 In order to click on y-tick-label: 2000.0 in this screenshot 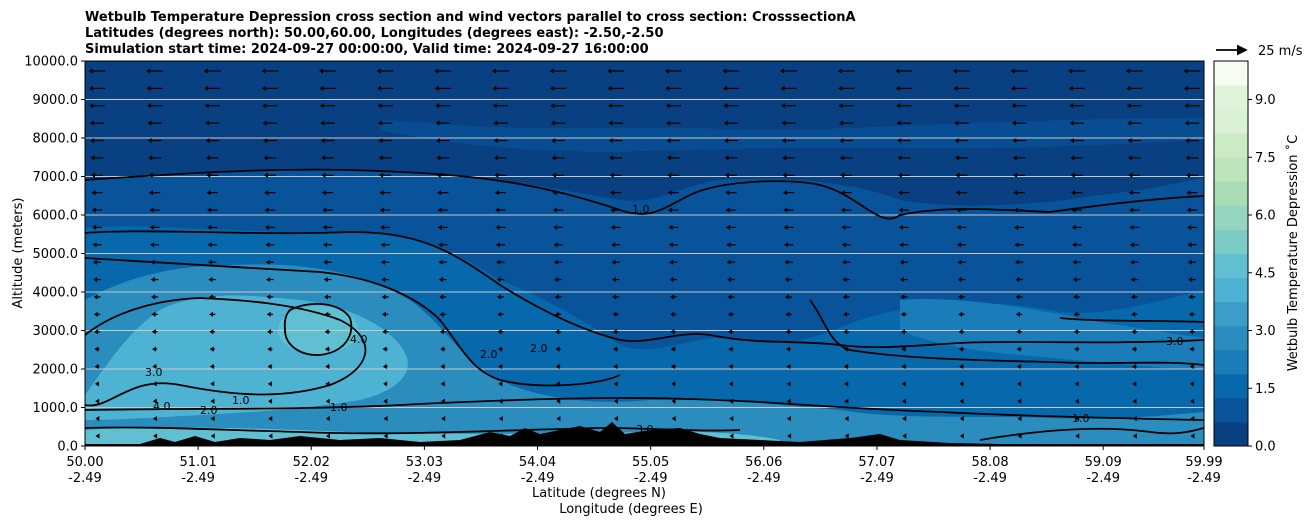, I will do `click(56, 370)`.